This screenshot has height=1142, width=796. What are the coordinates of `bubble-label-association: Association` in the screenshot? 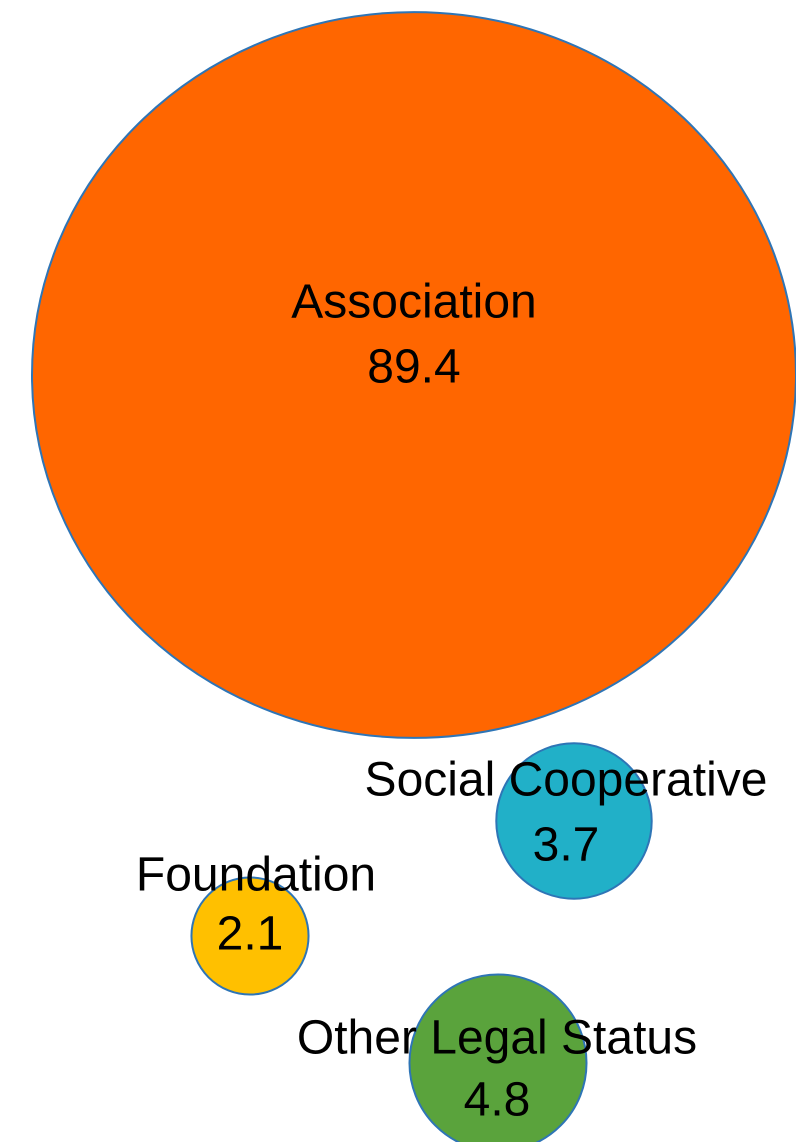 It's located at (413, 302).